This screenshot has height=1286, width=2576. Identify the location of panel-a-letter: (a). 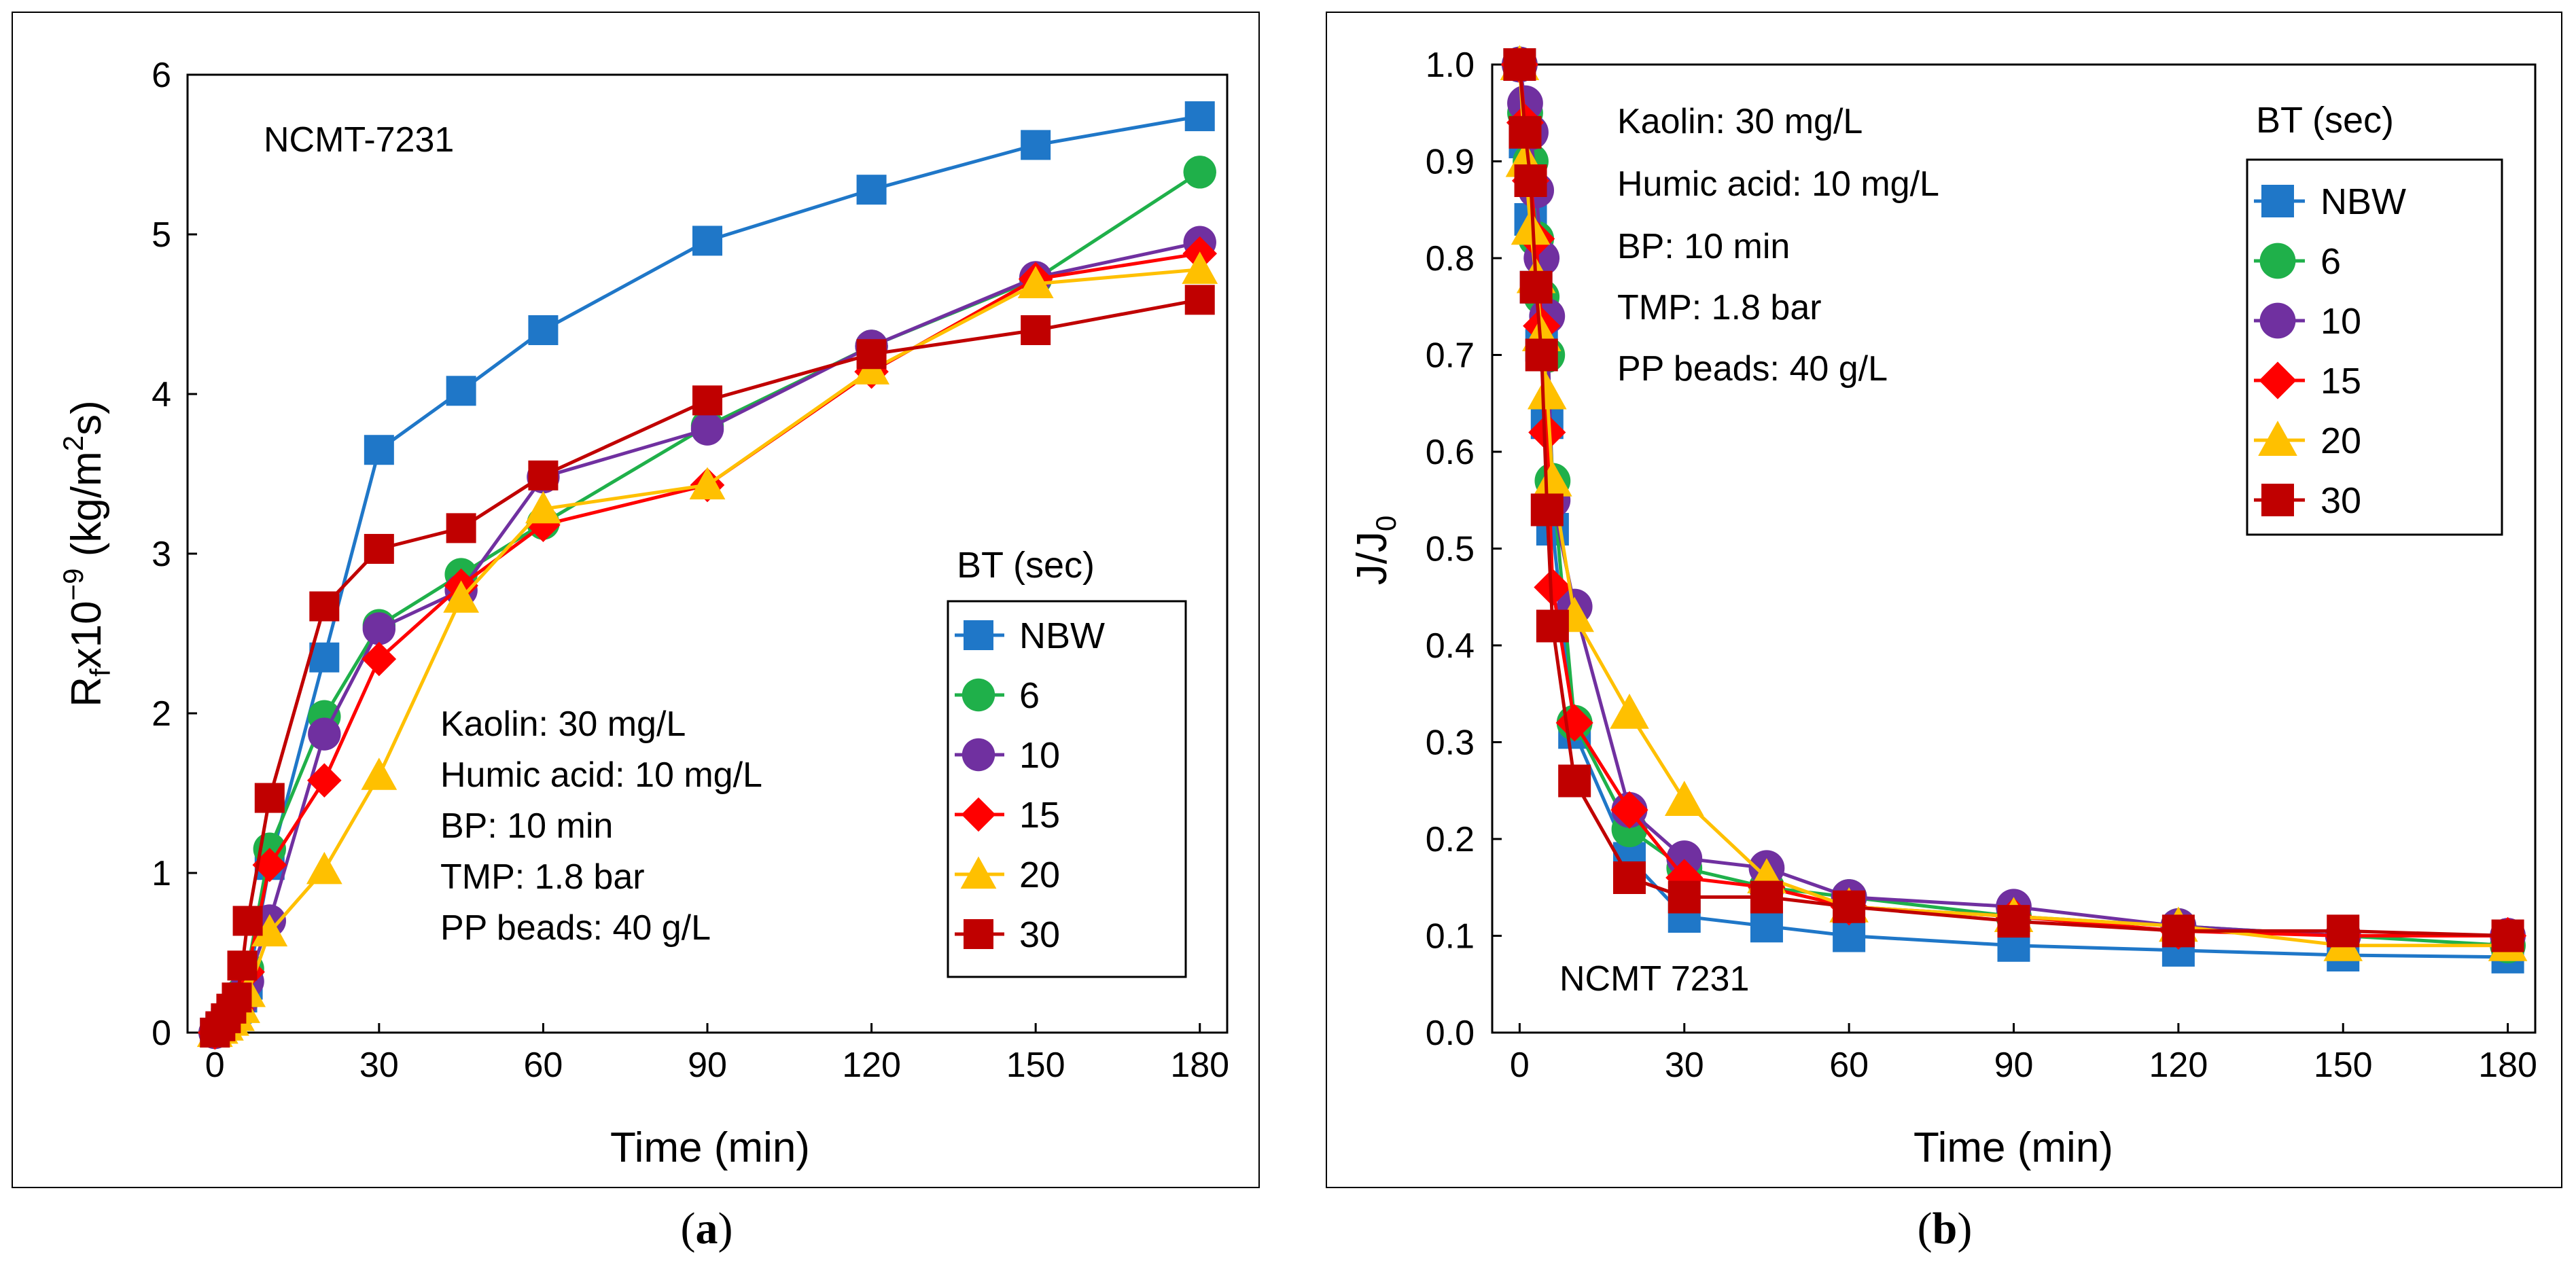
(707, 1229).